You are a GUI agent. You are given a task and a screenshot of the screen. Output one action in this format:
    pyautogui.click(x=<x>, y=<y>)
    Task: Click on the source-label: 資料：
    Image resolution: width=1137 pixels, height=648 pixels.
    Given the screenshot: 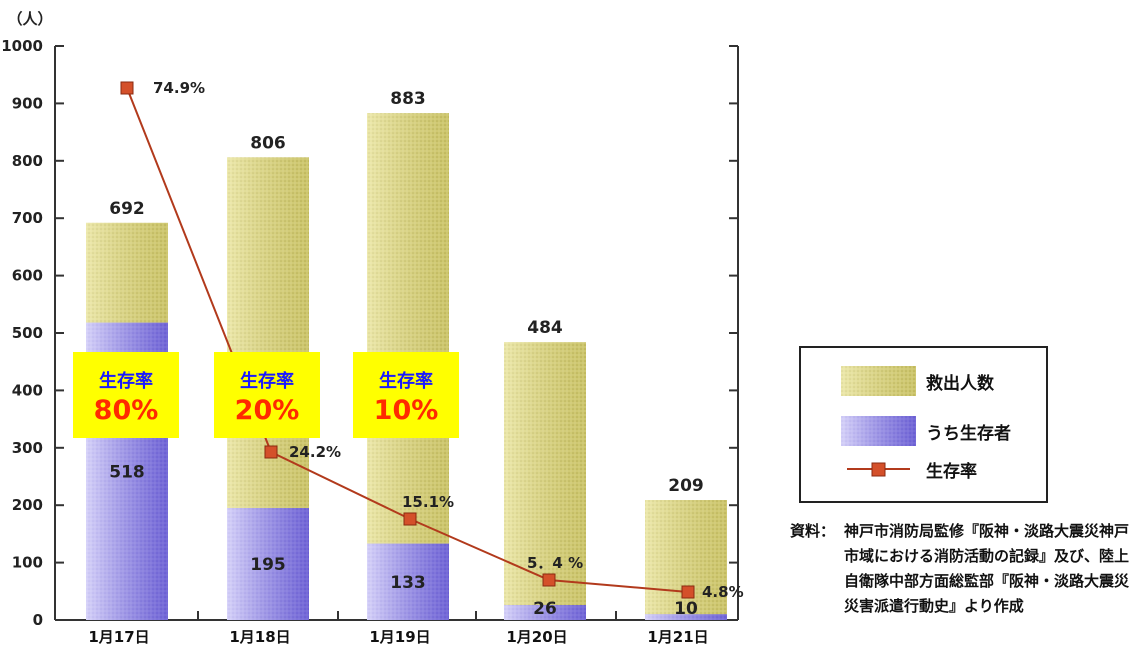 What is the action you would take?
    pyautogui.click(x=813, y=531)
    